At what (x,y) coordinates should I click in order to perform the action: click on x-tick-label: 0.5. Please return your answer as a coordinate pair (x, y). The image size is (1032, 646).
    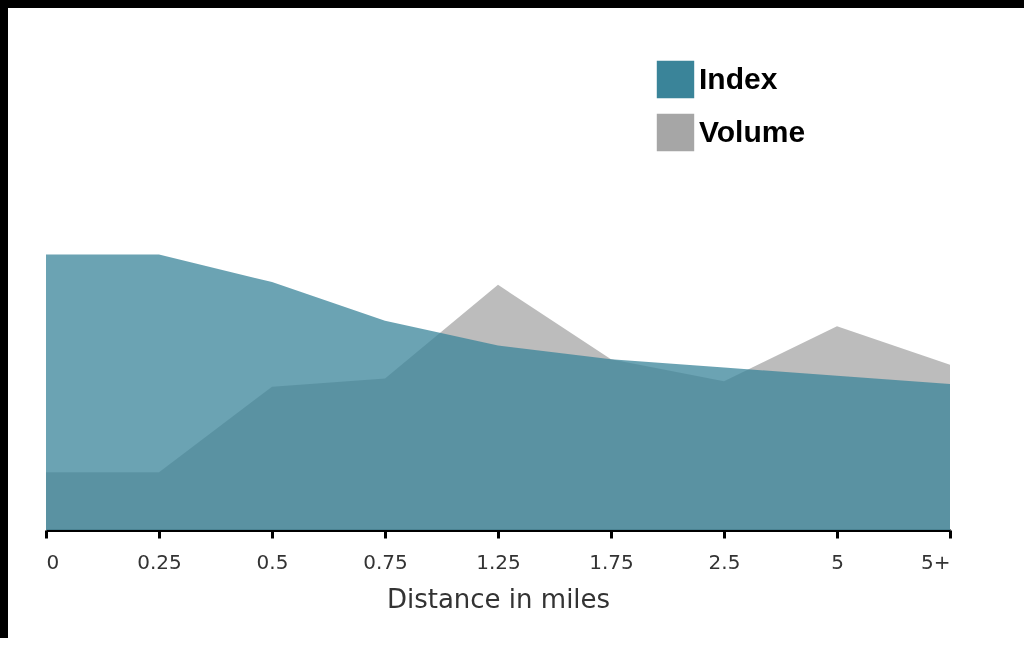
    Looking at the image, I should click on (272, 561).